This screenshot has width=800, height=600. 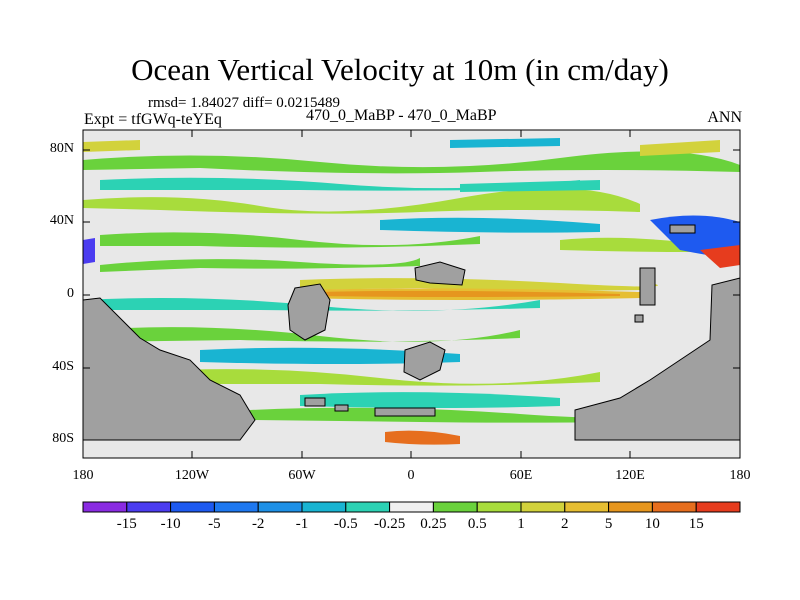 I want to click on case-label: 470_0_MaBP - 470_0_MaBP, so click(x=401, y=115).